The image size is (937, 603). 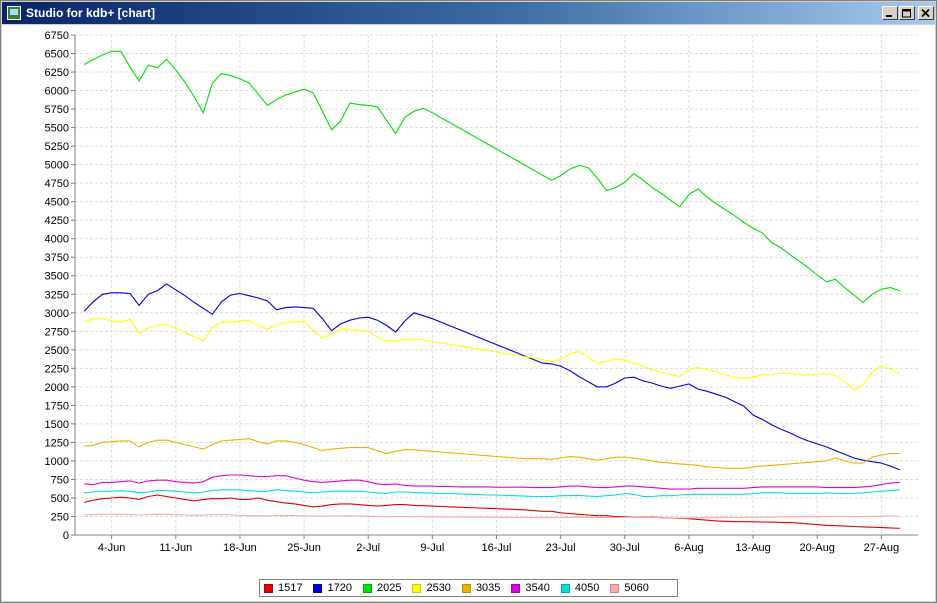 What do you see at coordinates (57, 425) in the screenshot?
I see `y-tick-label: 1500` at bounding box center [57, 425].